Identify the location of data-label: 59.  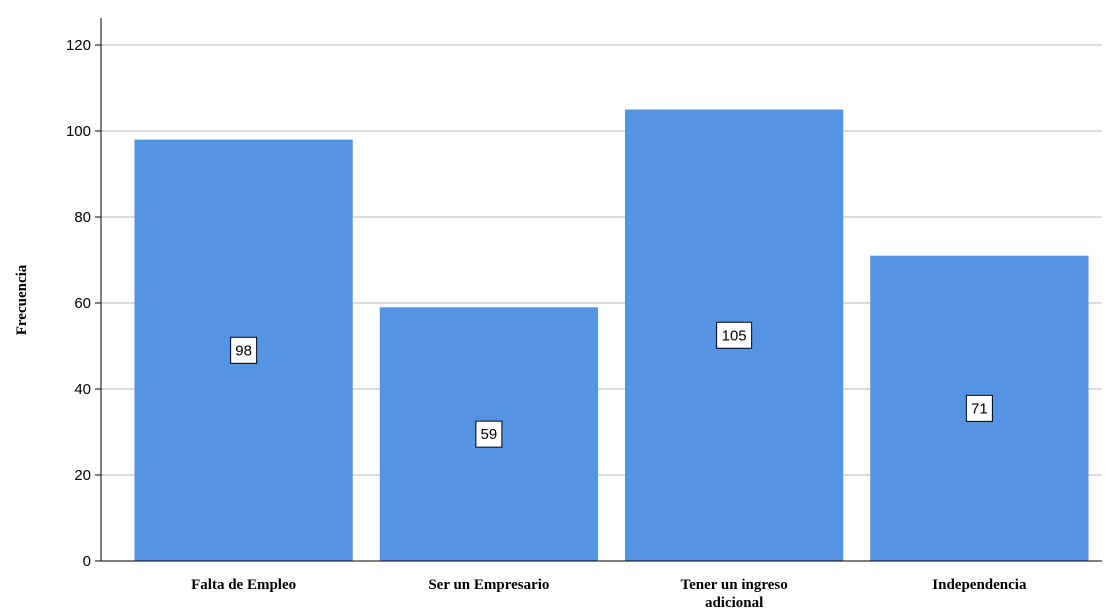
(489, 434).